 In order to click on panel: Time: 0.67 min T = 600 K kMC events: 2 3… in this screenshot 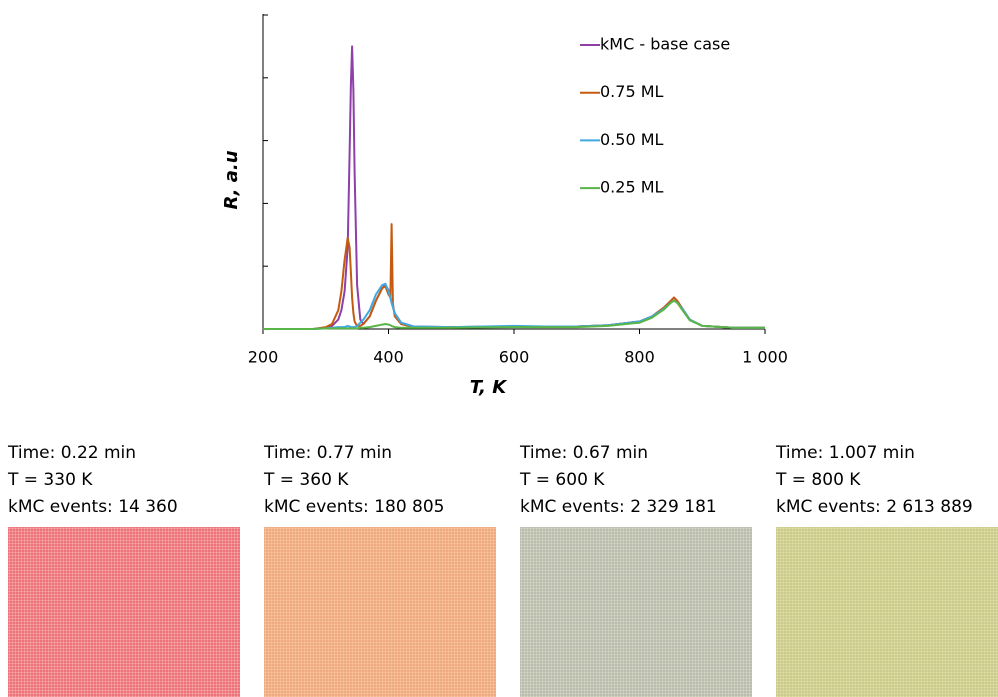, I will do `click(637, 568)`.